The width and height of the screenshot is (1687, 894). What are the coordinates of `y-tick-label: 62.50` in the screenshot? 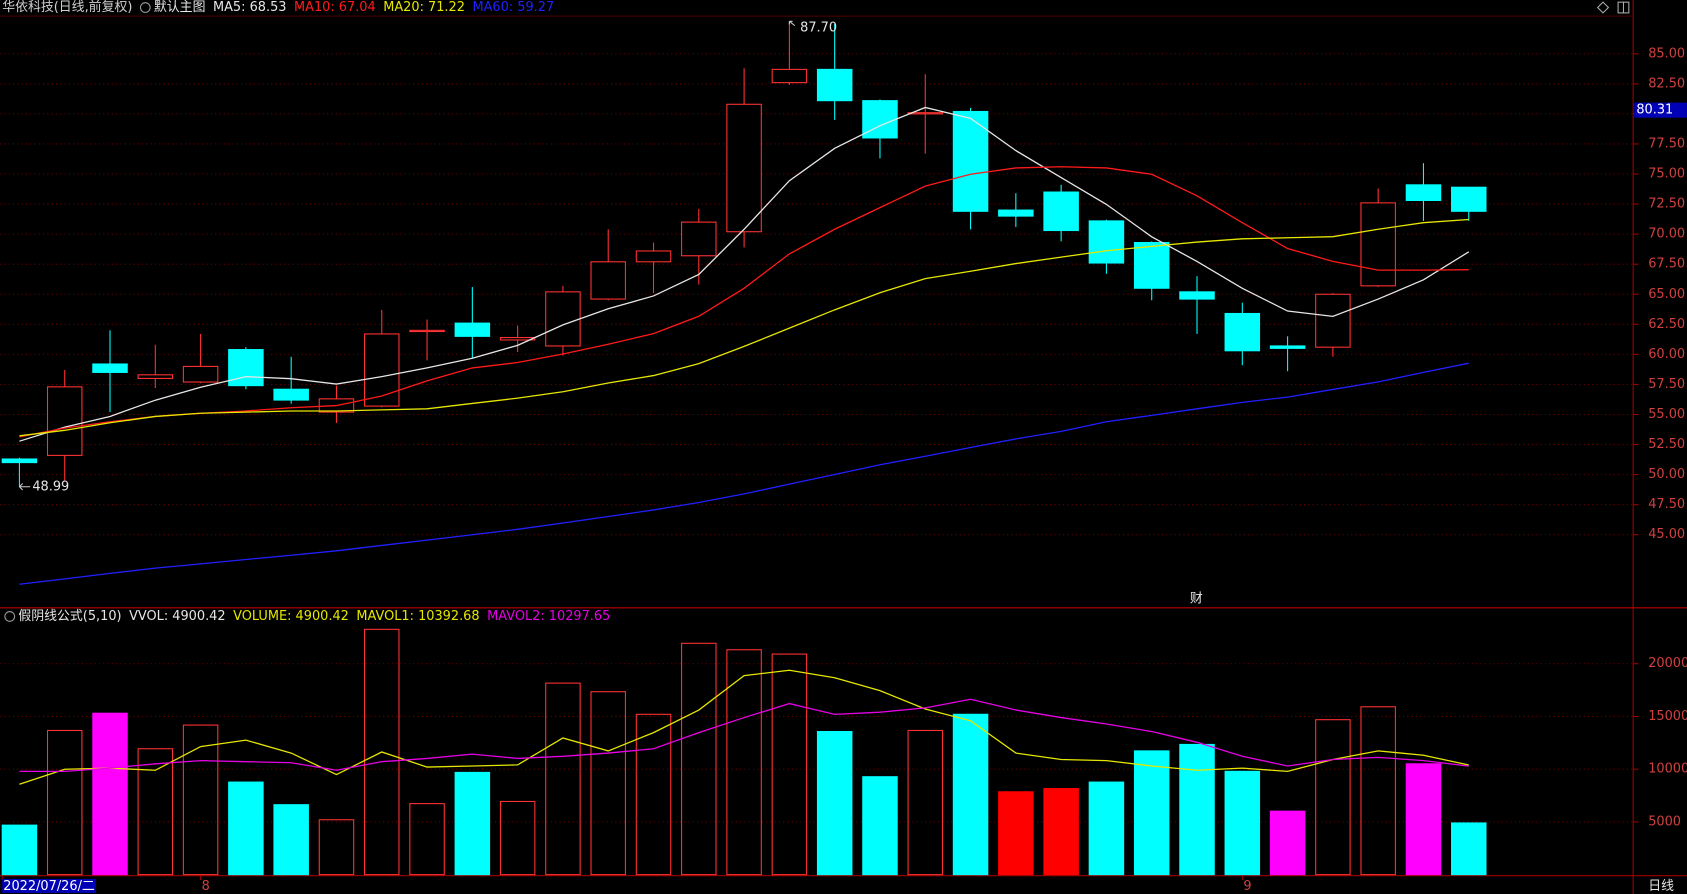 It's located at (1666, 324).